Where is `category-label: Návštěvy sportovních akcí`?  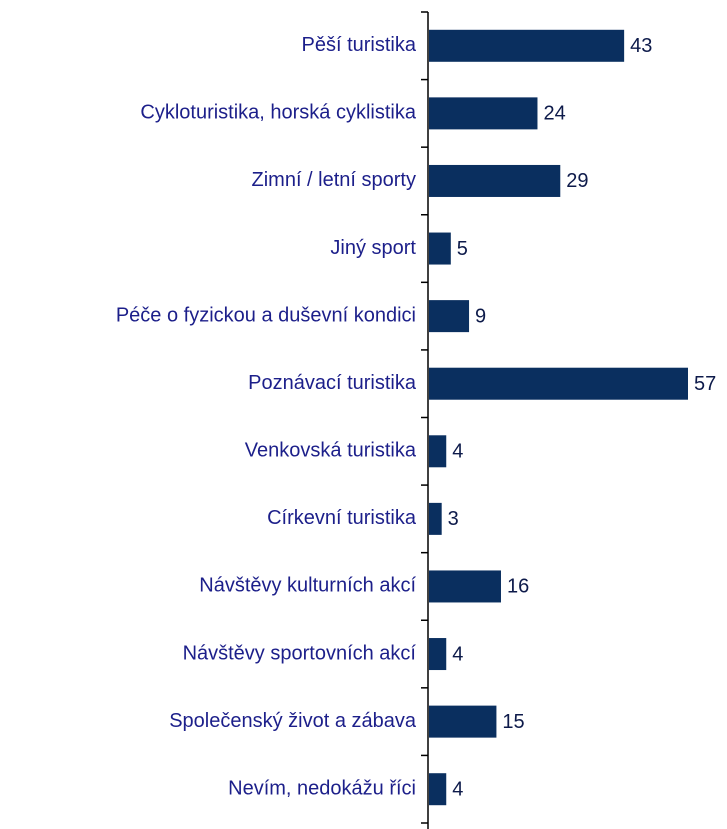
category-label: Návštěvy sportovních akcí is located at coordinates (300, 653).